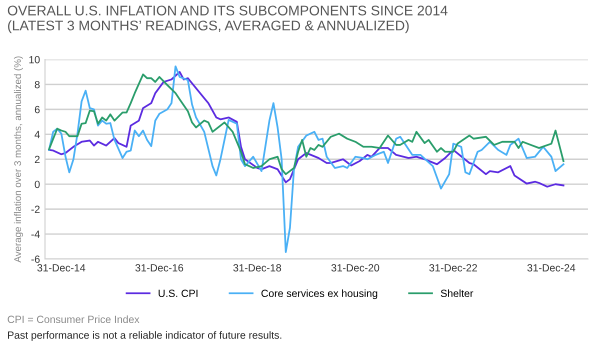 Image resolution: width=600 pixels, height=350 pixels. Describe the element at coordinates (37, 160) in the screenshot. I see `y-tick-label: 2` at that location.